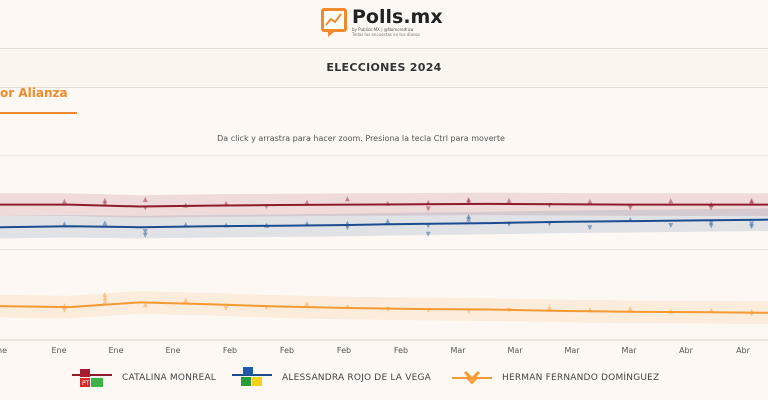 This screenshot has height=400, width=768. Describe the element at coordinates (386, 34) in the screenshot. I see `brand-tagline: Todas las encuestas en tus dianos` at that location.